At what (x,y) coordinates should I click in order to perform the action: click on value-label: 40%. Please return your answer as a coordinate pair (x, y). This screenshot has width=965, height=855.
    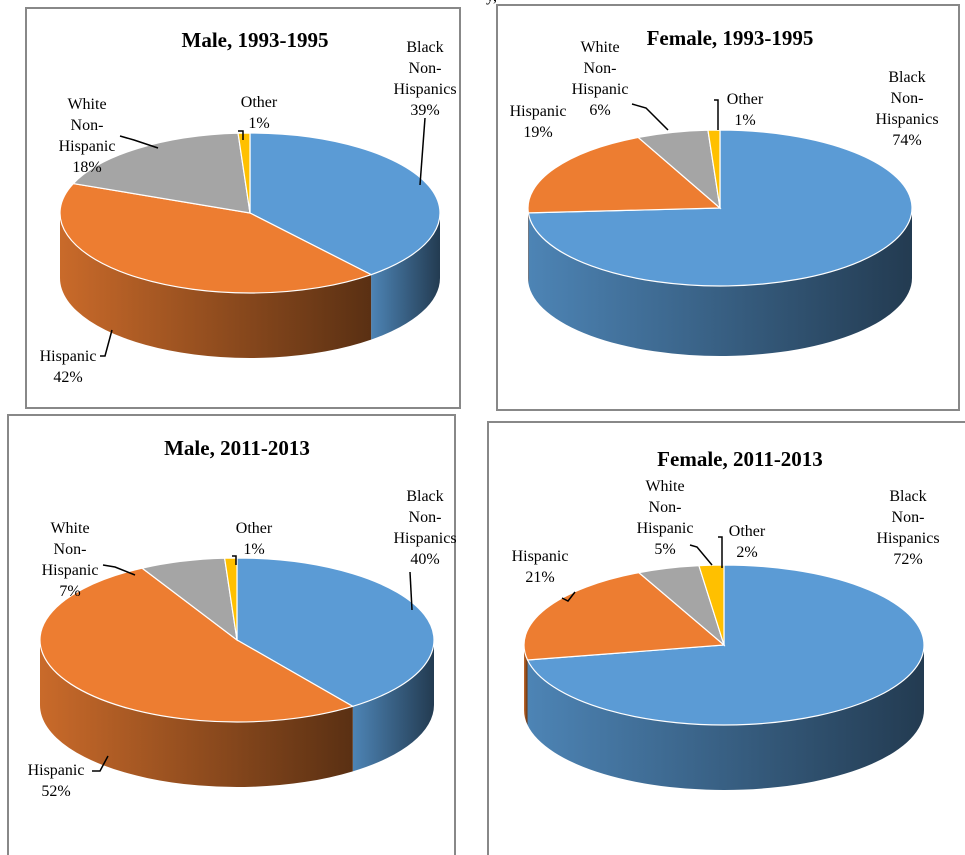
    Looking at the image, I should click on (425, 559).